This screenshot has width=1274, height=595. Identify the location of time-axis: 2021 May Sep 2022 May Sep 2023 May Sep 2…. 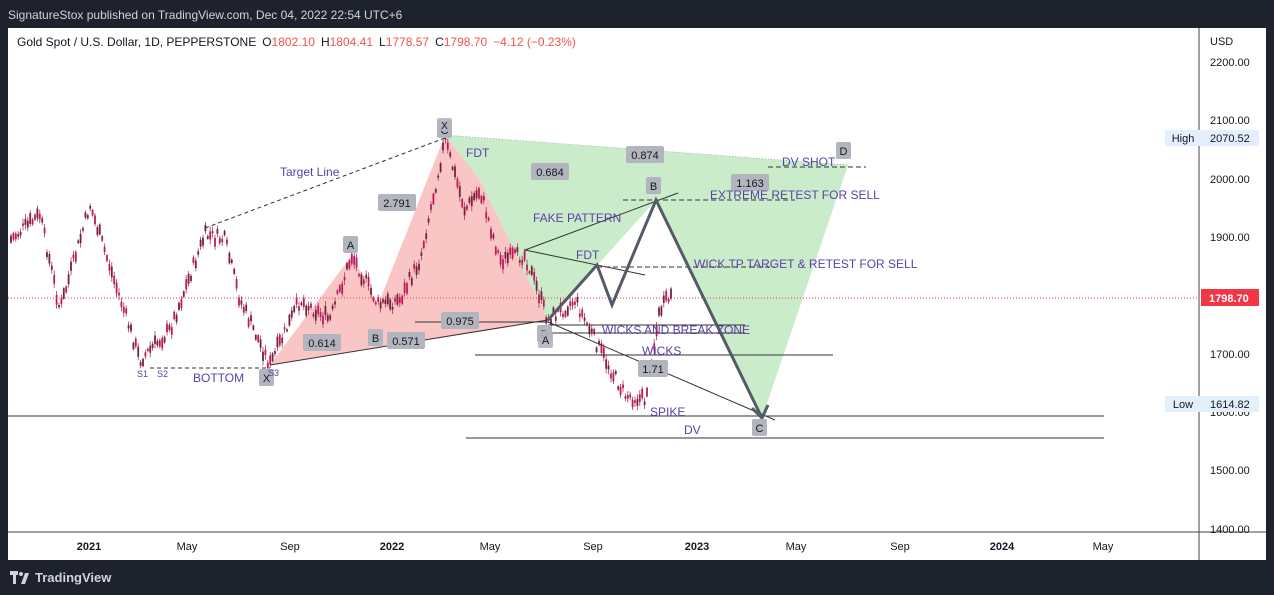
(595, 547).